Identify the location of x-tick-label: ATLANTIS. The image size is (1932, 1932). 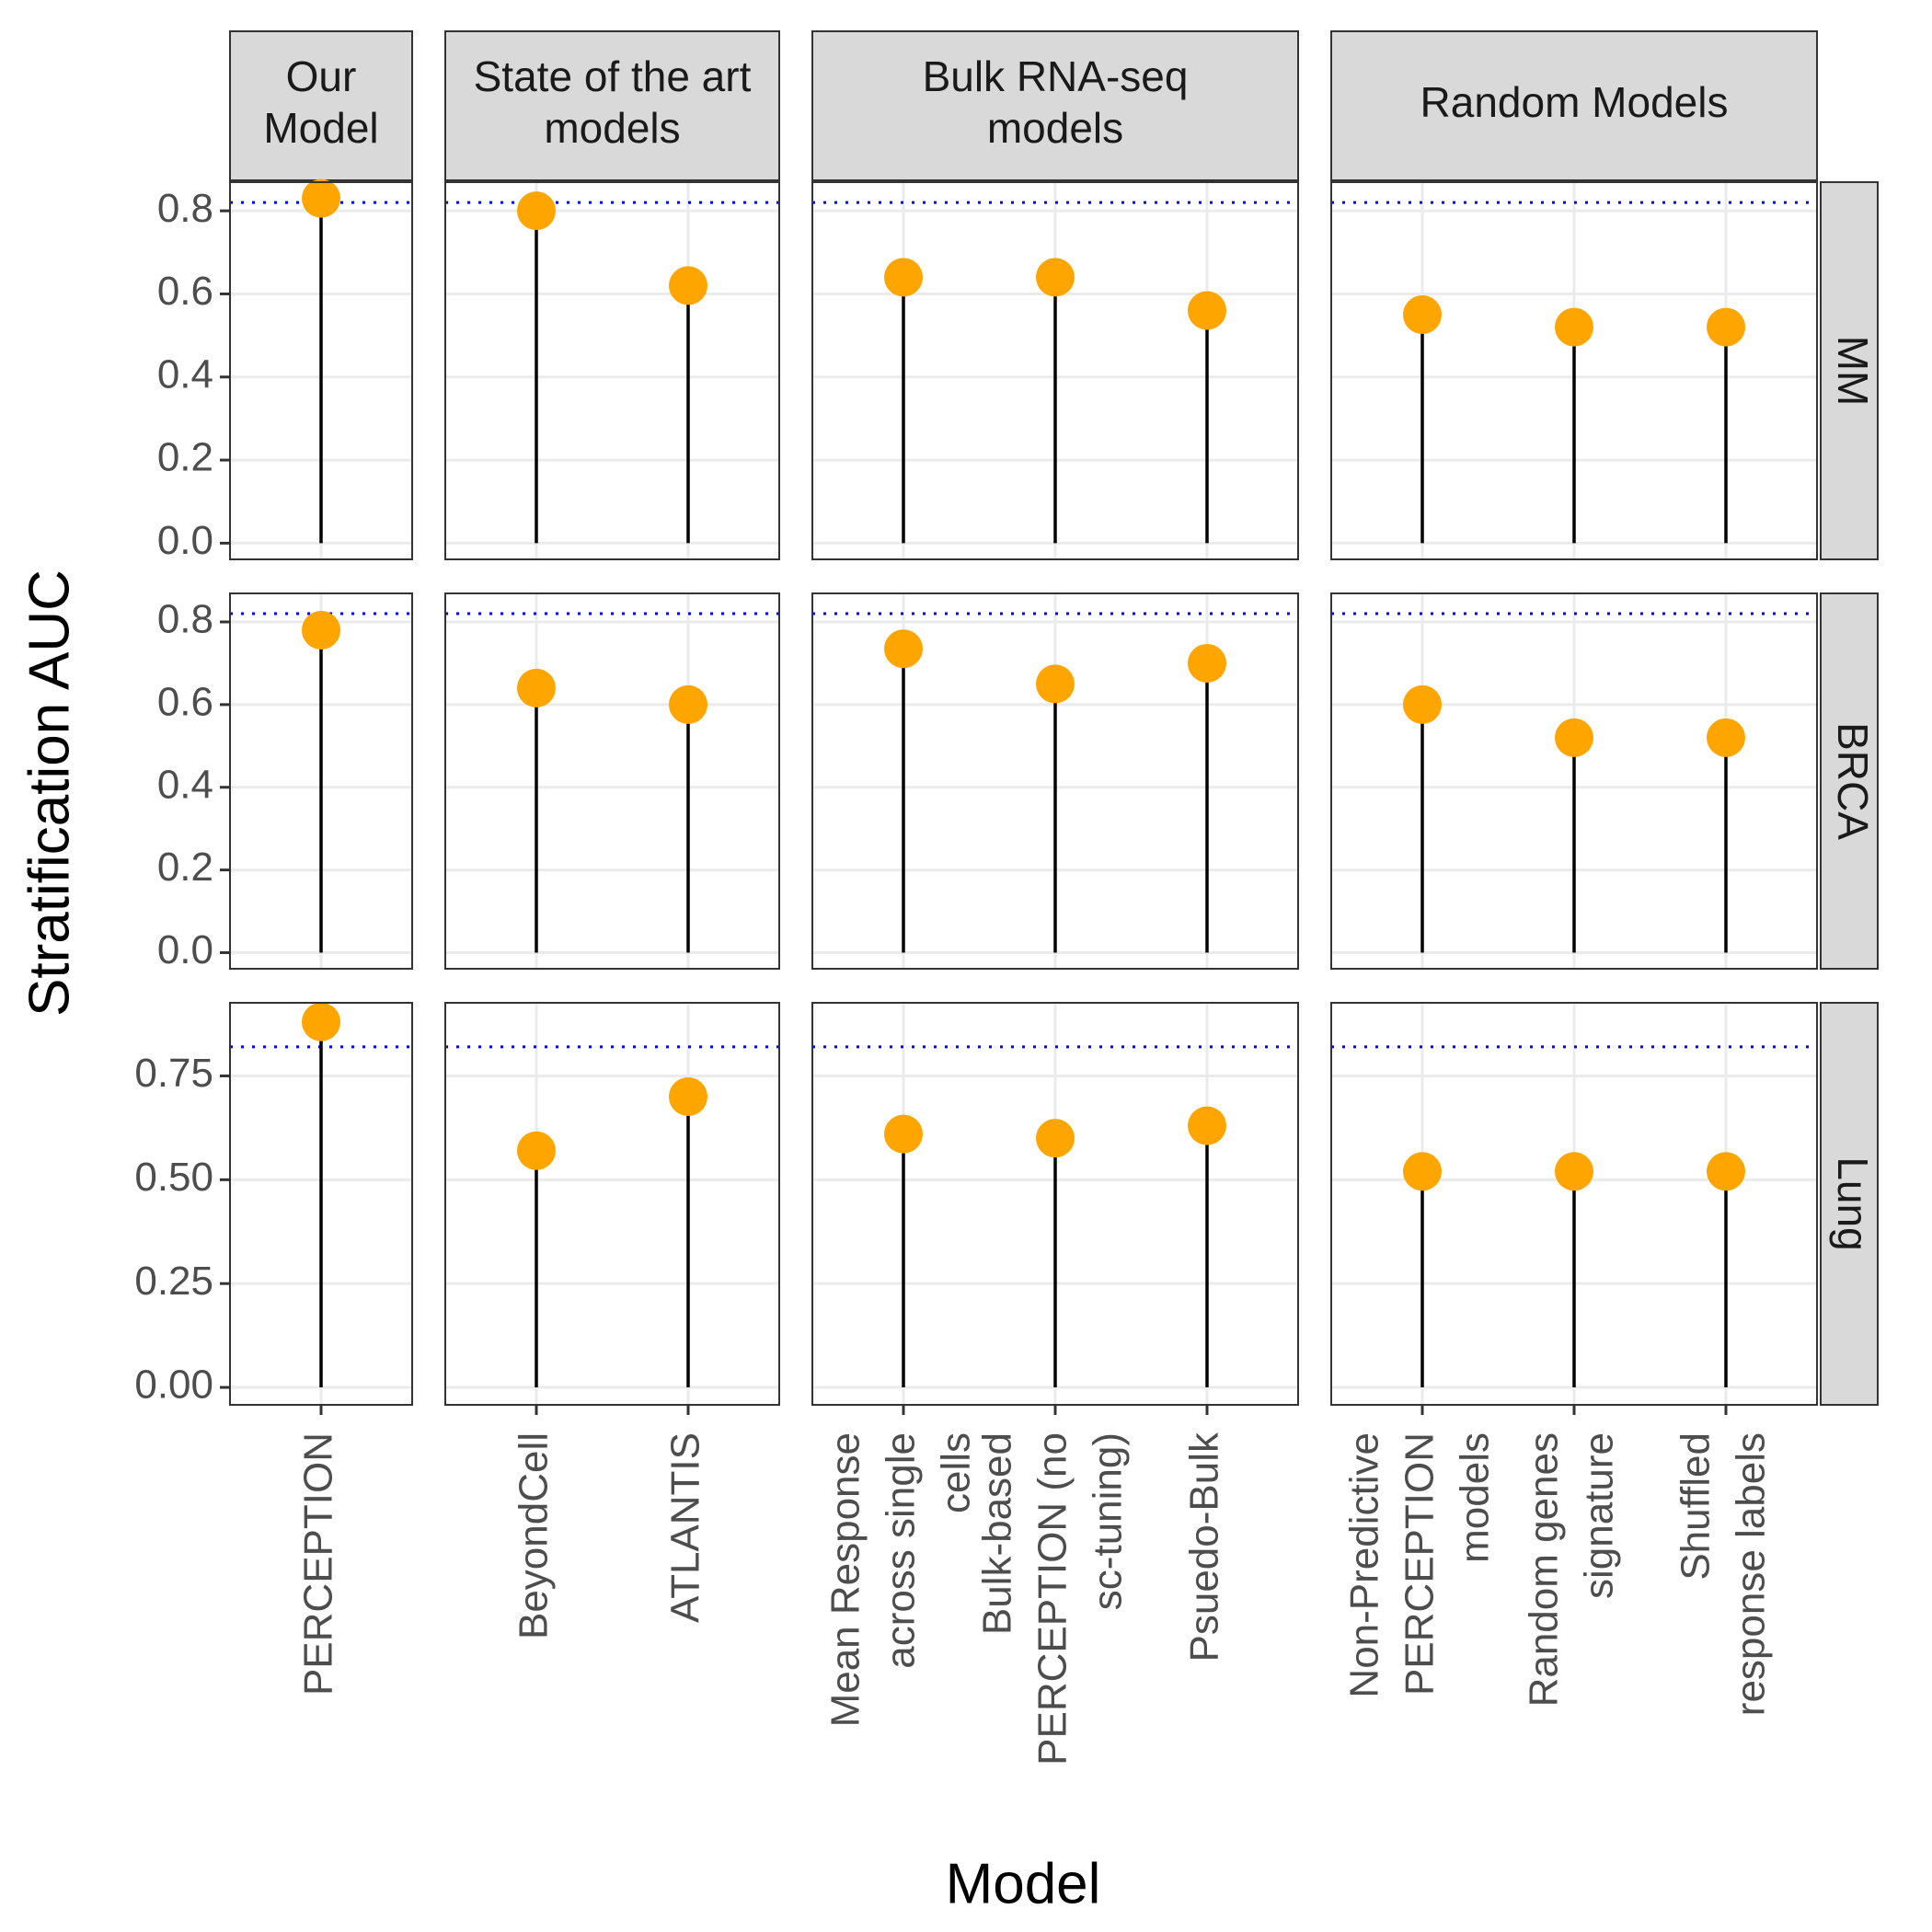
(685, 1527).